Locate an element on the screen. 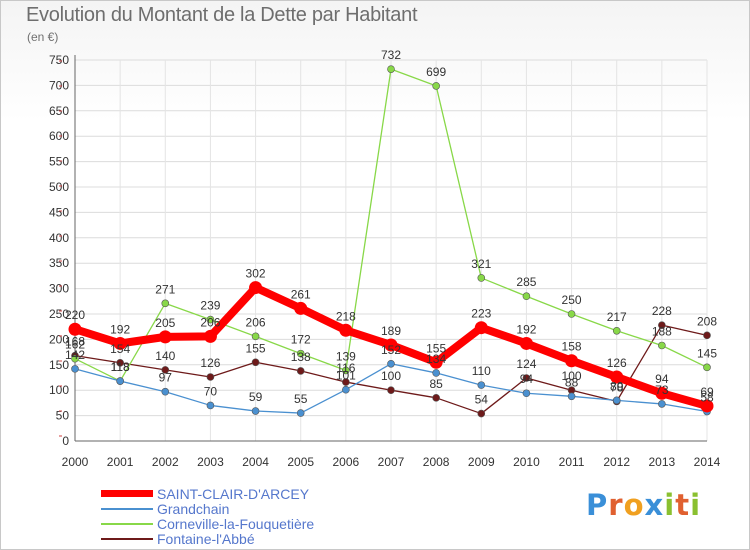  x-tick-label: 2002 is located at coordinates (165, 462).